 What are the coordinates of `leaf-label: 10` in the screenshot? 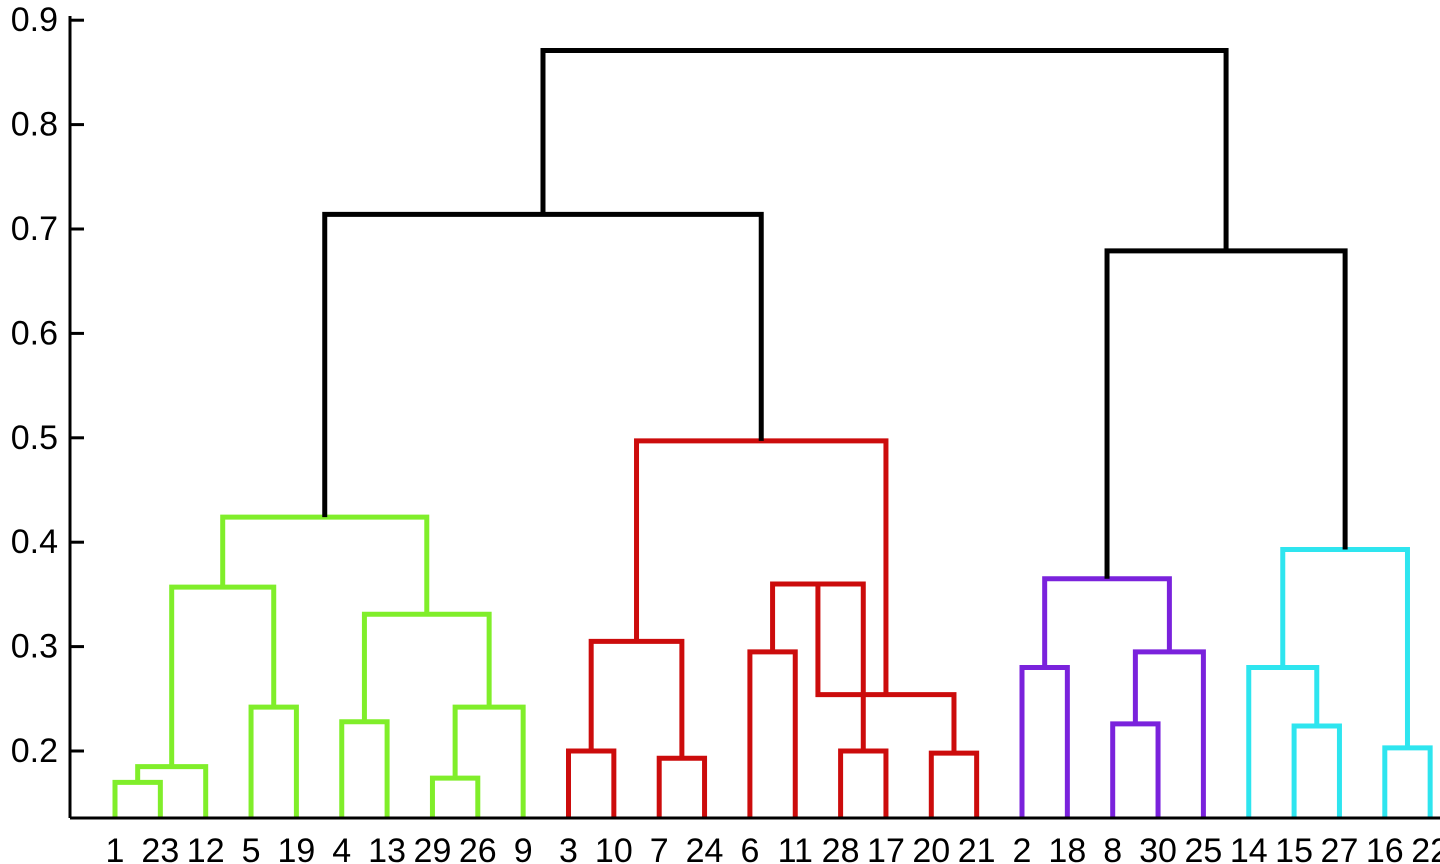 It's located at (614, 848).